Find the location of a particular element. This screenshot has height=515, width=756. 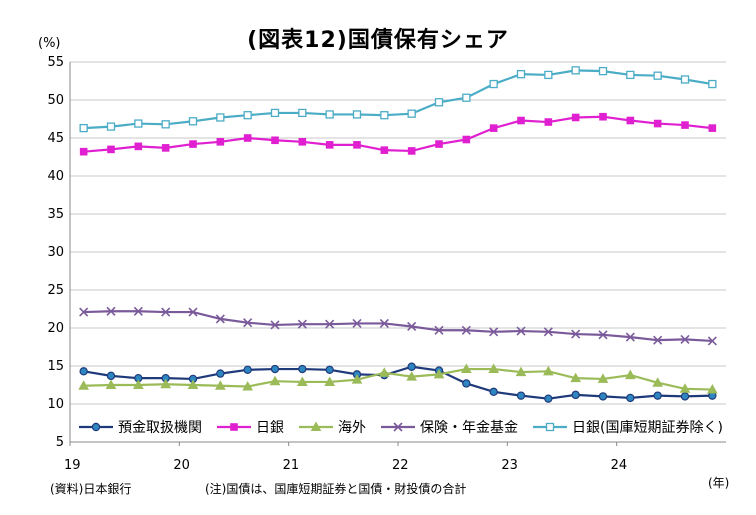

x-tick-label: 22 is located at coordinates (400, 465).